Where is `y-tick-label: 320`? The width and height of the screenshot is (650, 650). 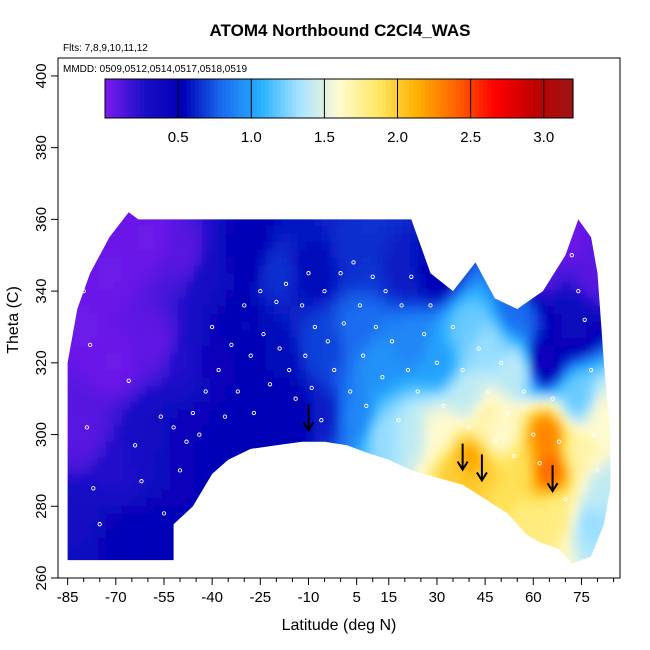
y-tick-label: 320 is located at coordinates (41, 362).